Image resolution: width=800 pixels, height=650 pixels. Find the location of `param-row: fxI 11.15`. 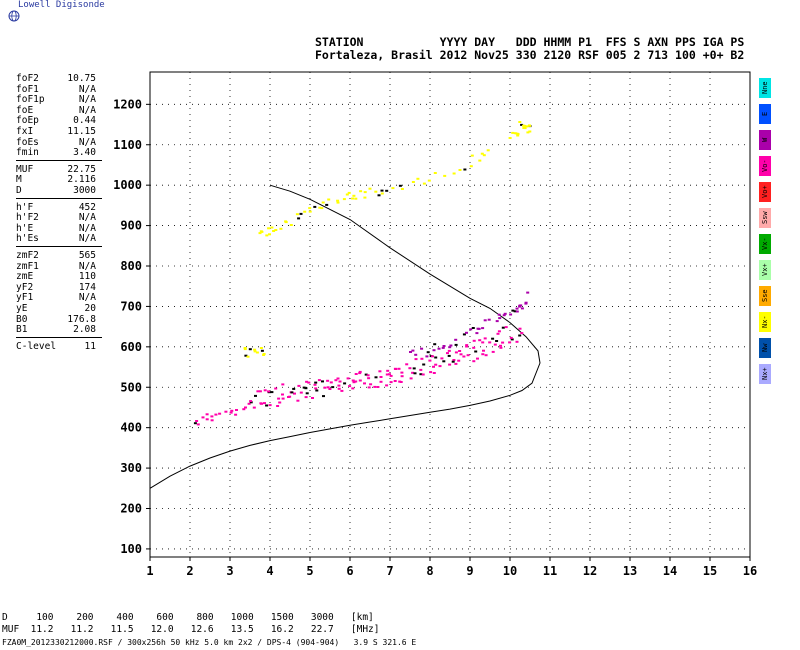

param-row: fxI 11.15 is located at coordinates (56, 131).